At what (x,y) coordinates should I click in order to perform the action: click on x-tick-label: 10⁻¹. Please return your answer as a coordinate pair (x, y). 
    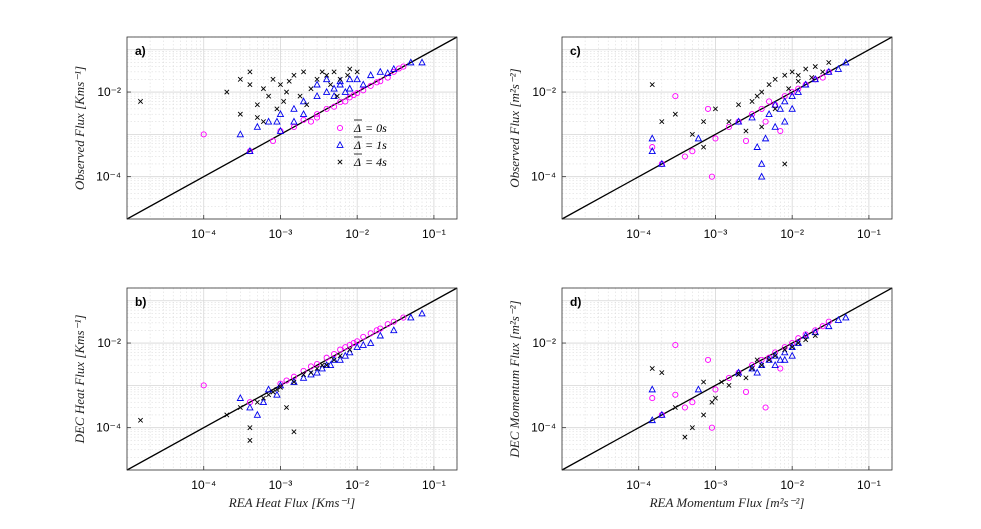
    Looking at the image, I should click on (869, 485).